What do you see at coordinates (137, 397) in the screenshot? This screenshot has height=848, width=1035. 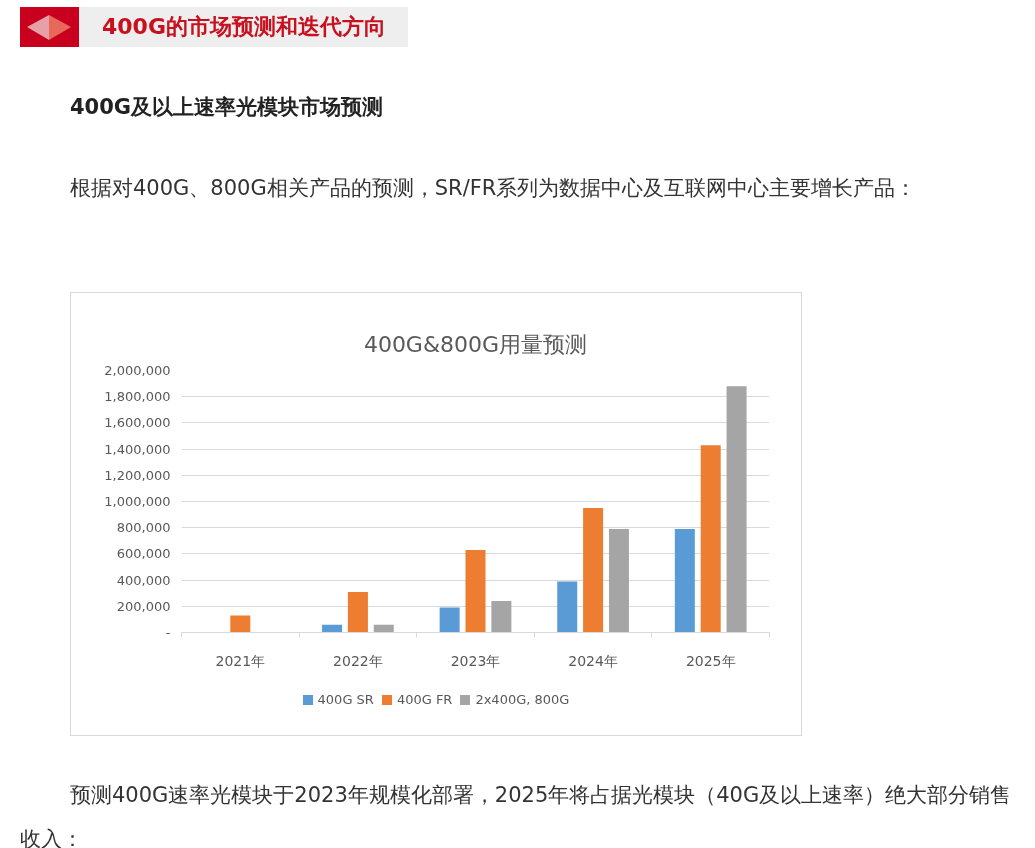 I see `y-tick-label: 1,800,000` at bounding box center [137, 397].